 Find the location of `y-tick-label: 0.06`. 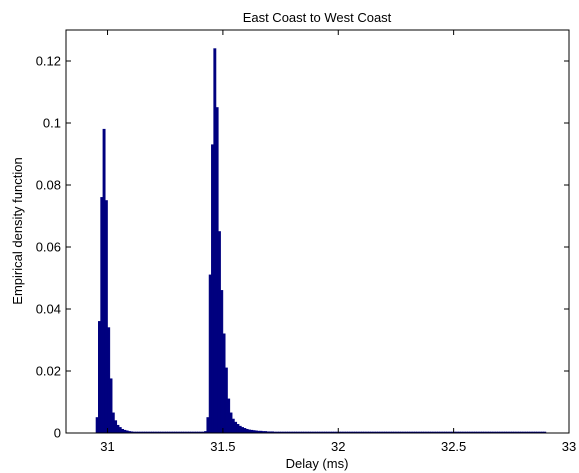

y-tick-label: 0.06 is located at coordinates (48, 247).